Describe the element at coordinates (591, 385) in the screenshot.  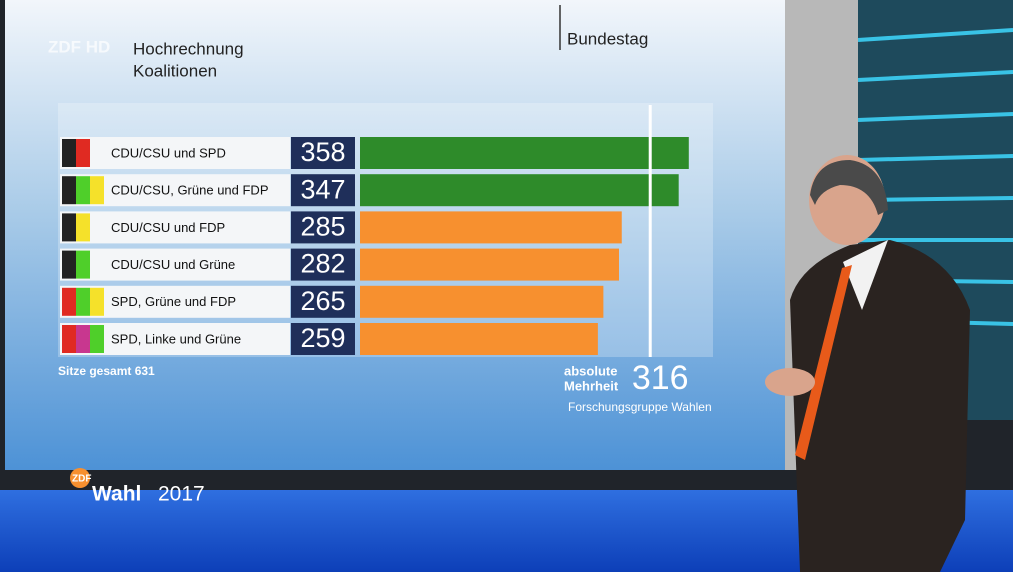
I see `threshold-label: Mehrheit` at that location.